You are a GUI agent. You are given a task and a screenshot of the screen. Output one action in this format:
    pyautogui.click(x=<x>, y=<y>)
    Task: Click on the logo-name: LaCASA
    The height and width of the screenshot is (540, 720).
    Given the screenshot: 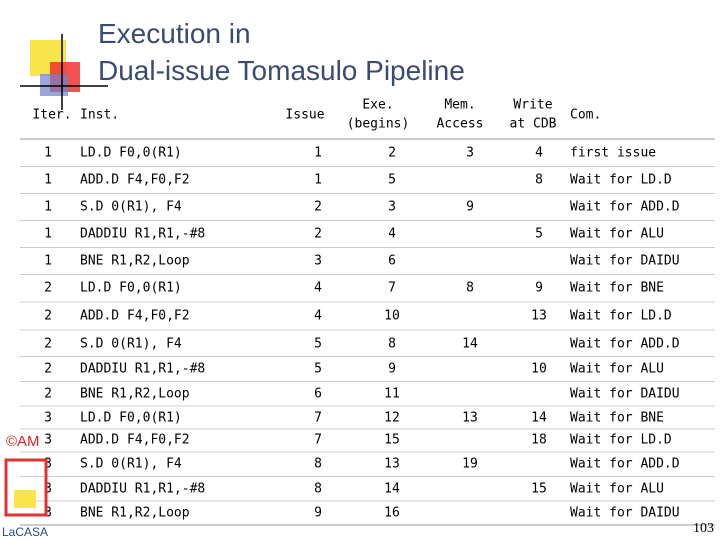 What is the action you would take?
    pyautogui.click(x=25, y=532)
    